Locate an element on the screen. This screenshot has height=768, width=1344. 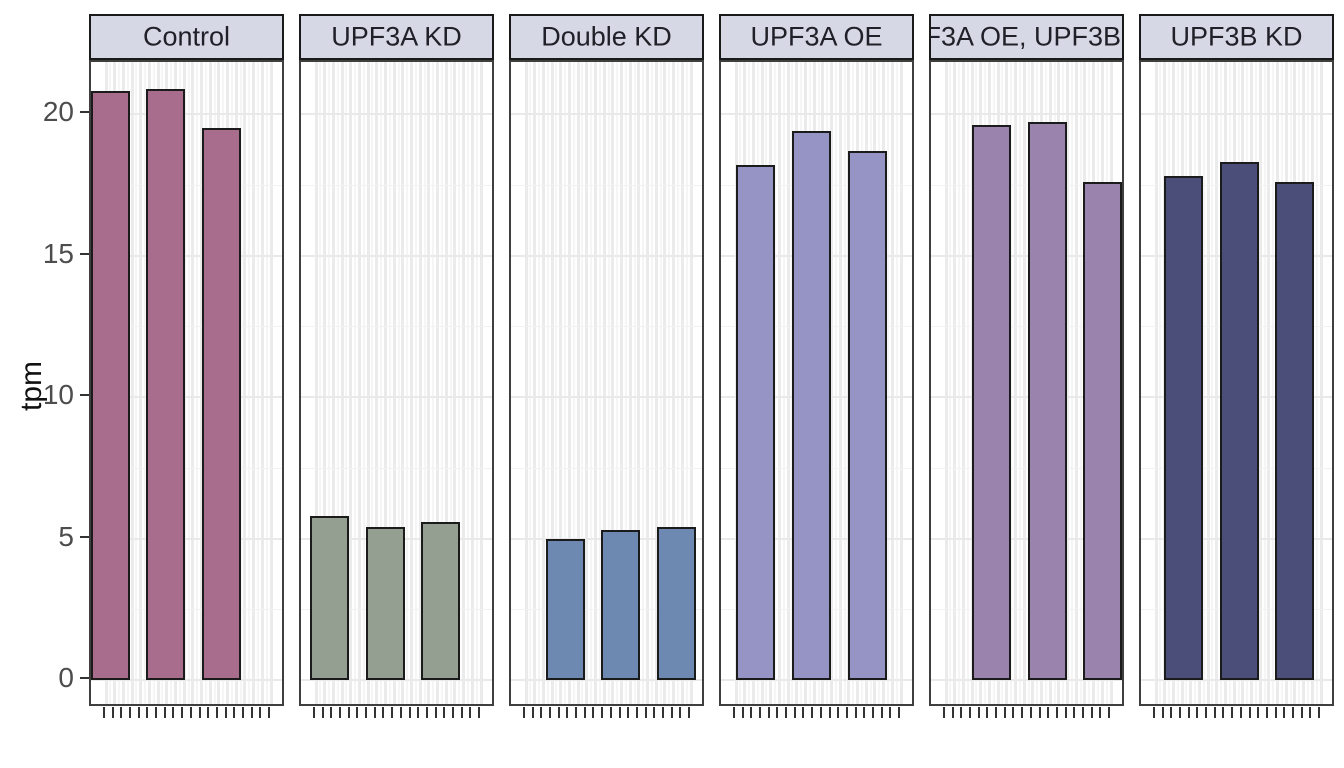
facet-strip-label: UPF3B KD is located at coordinates (1236, 36).